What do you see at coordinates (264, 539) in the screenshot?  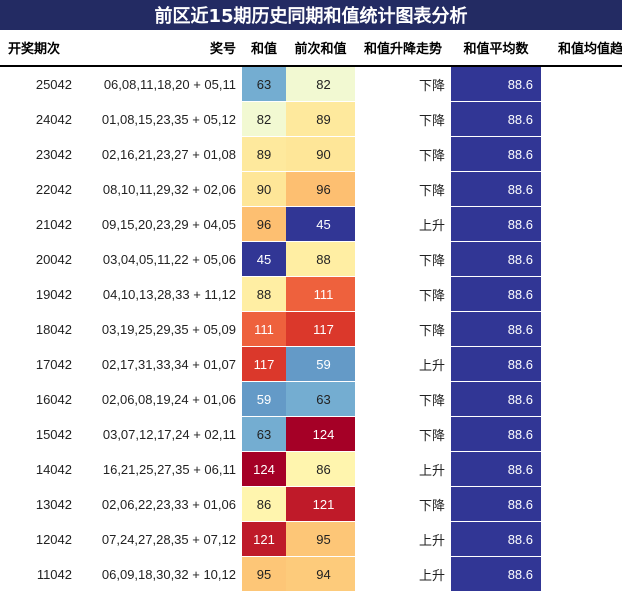 I see `cell-sum: 121` at bounding box center [264, 539].